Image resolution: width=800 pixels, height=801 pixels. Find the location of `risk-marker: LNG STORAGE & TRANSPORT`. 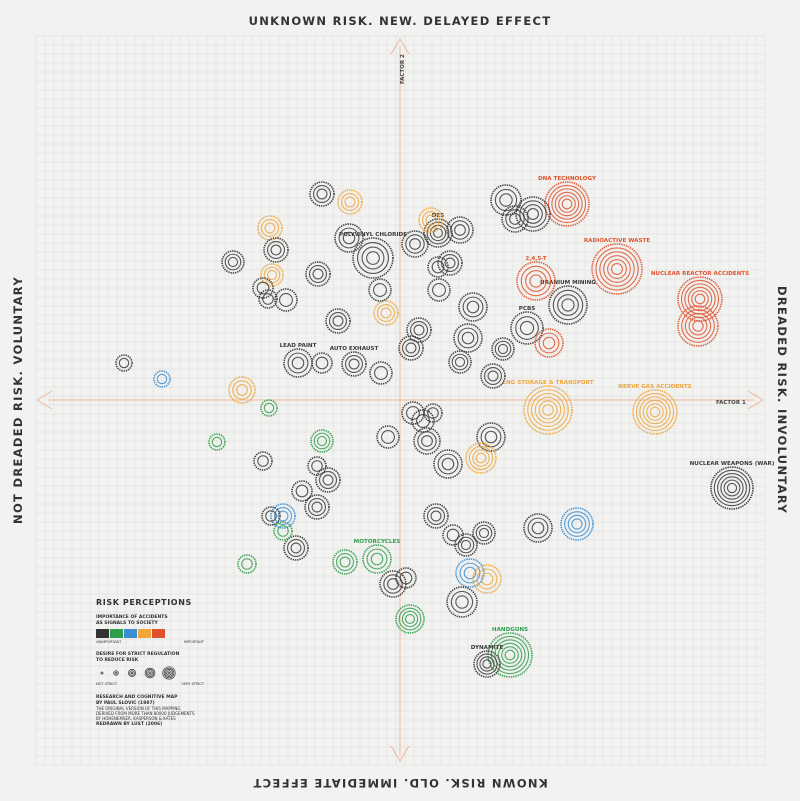

risk-marker: LNG STORAGE & TRANSPORT is located at coordinates (548, 407).